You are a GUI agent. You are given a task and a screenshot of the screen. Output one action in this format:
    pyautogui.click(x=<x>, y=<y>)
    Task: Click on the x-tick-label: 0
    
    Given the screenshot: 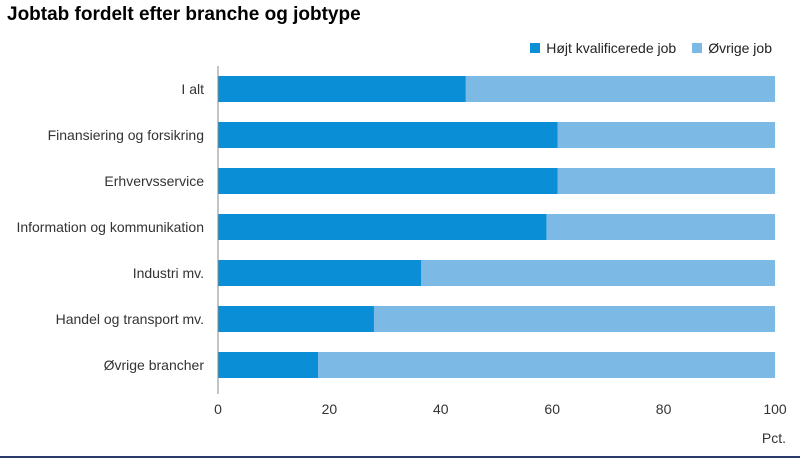 What is the action you would take?
    pyautogui.click(x=218, y=409)
    